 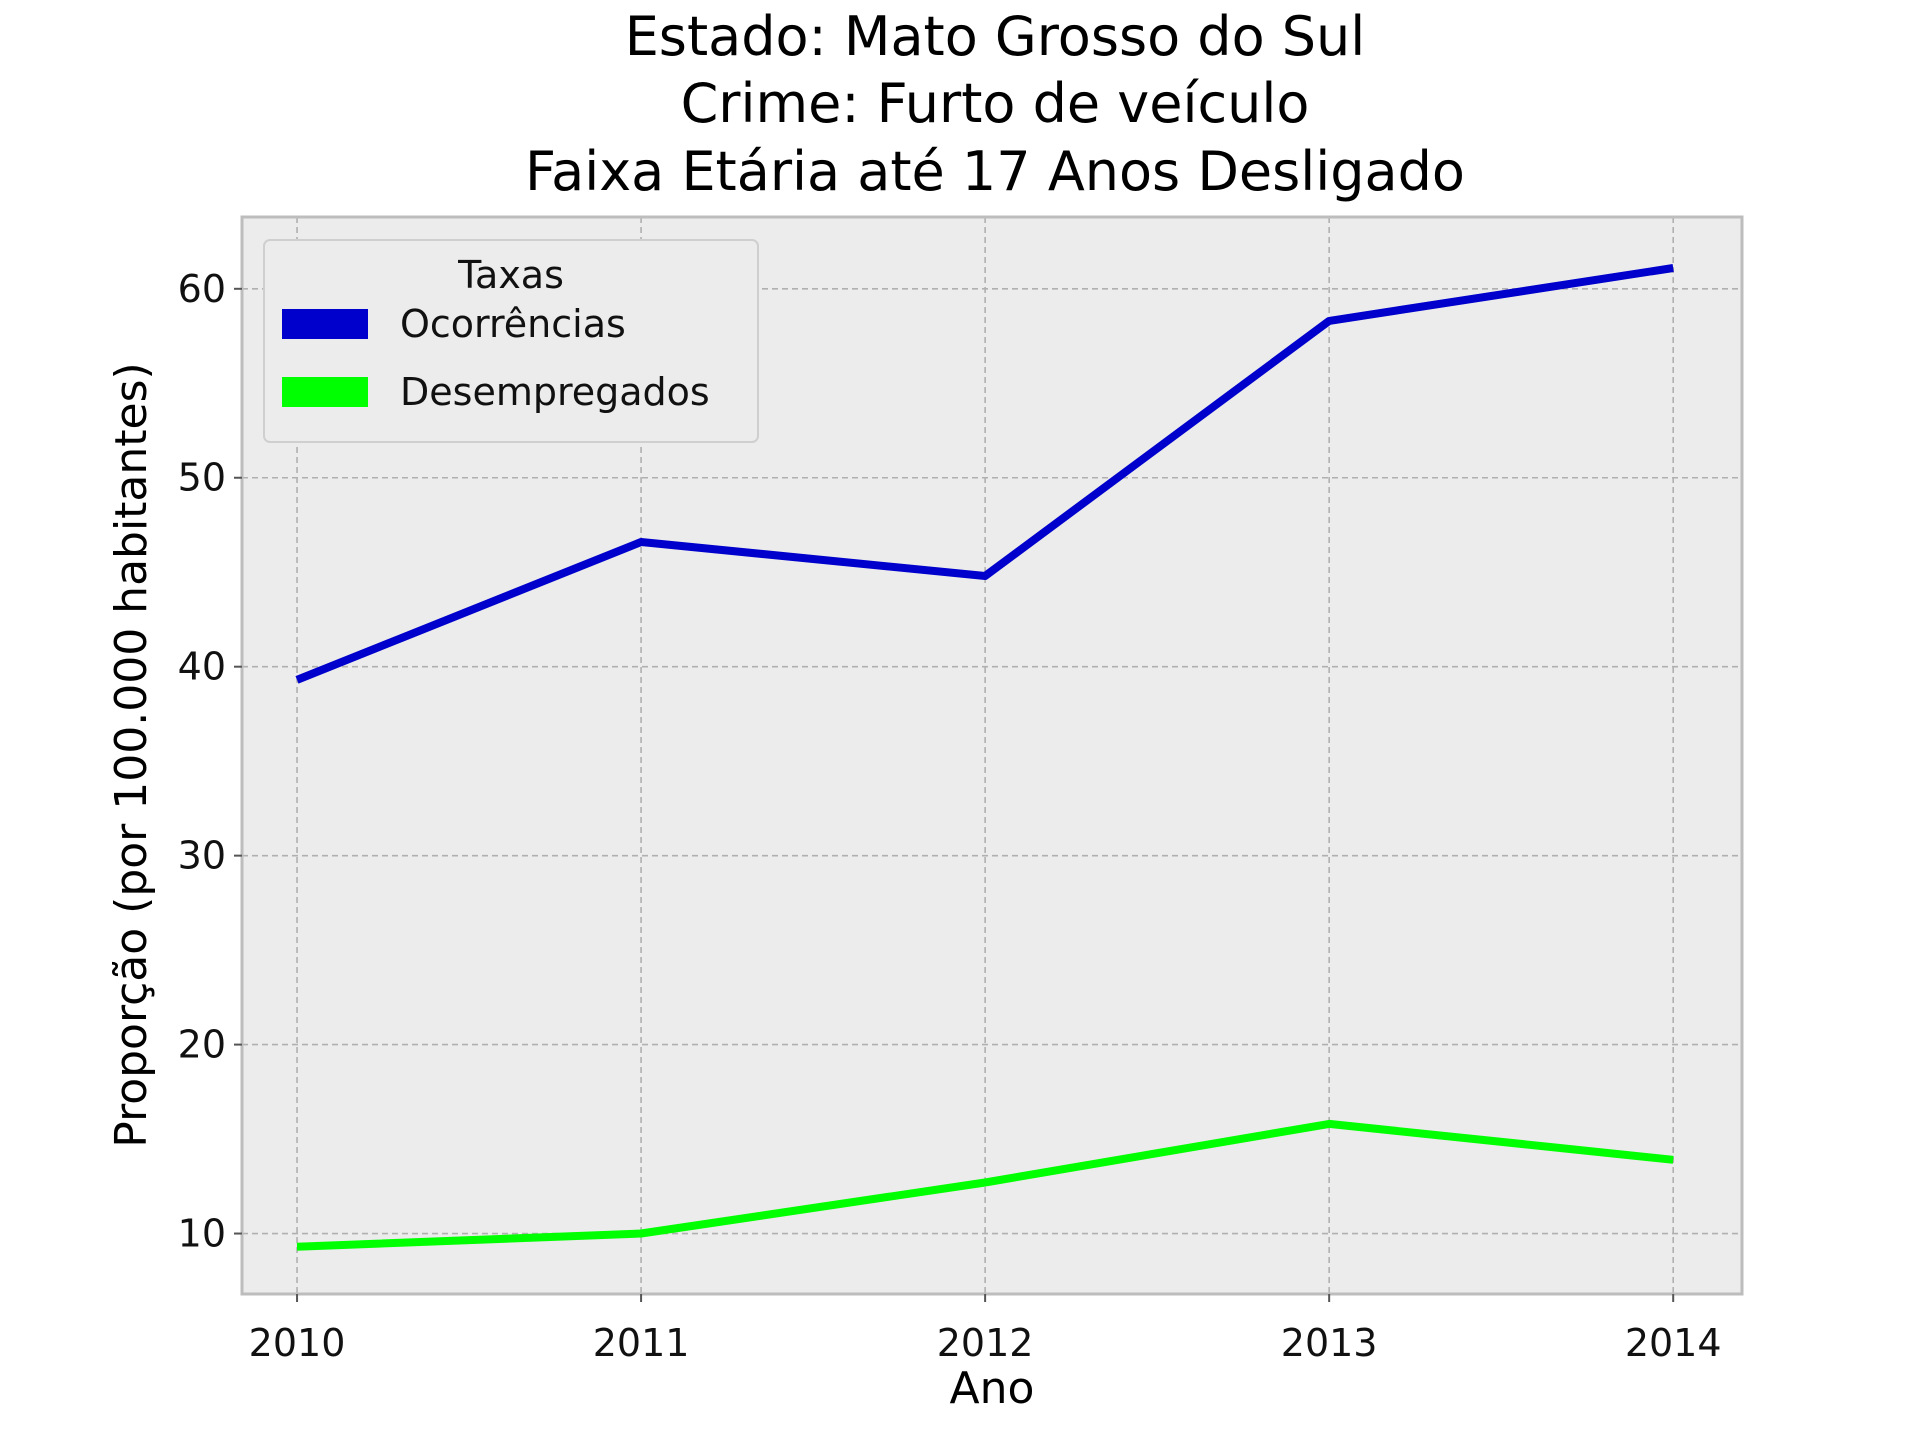 I want to click on legend-title: Taxas, so click(x=510, y=275).